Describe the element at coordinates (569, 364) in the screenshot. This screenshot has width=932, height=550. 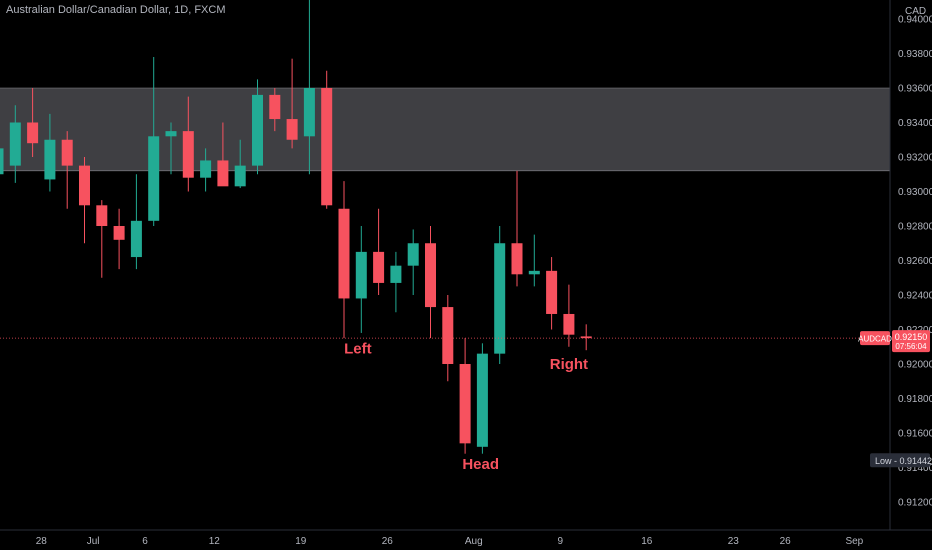
I see `annotation-right: Right` at that location.